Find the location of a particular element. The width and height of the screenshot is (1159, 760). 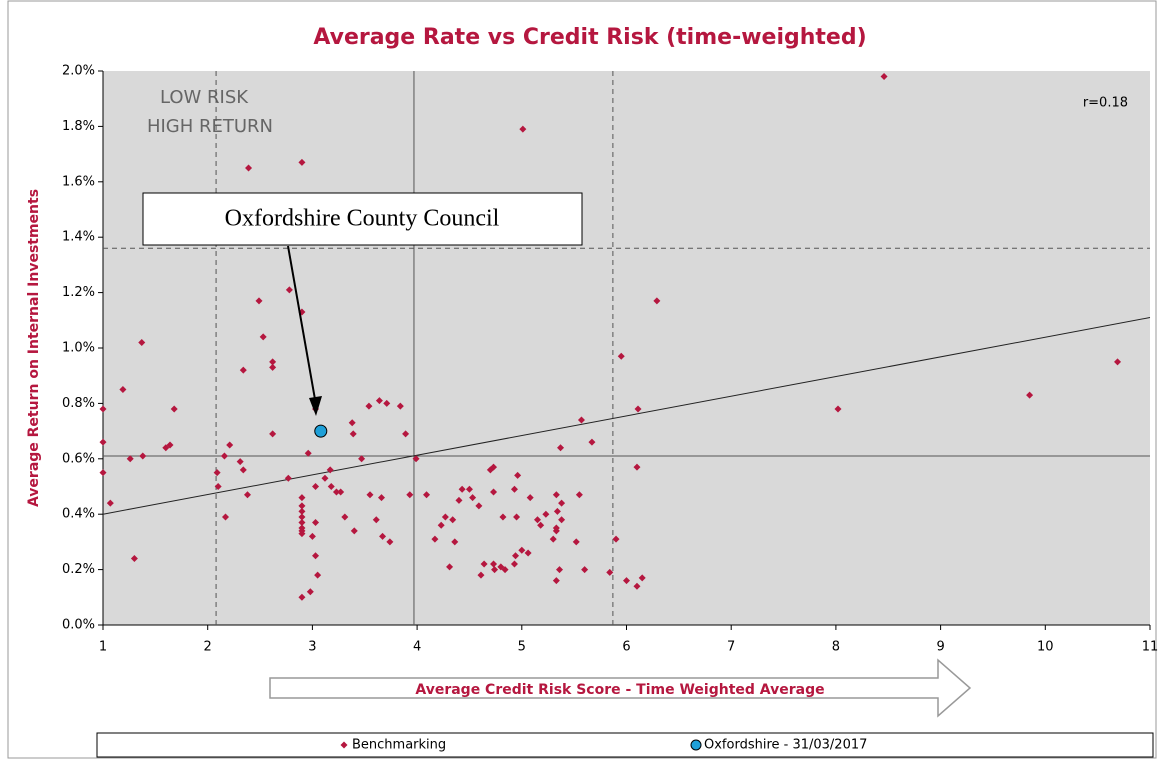

x-tick-label: 11 is located at coordinates (1150, 647).